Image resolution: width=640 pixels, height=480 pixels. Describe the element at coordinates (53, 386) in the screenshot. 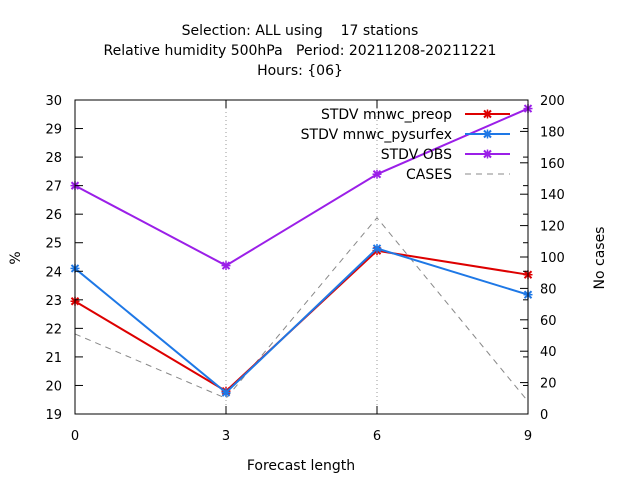

I see `y-tick-label: 20` at that location.